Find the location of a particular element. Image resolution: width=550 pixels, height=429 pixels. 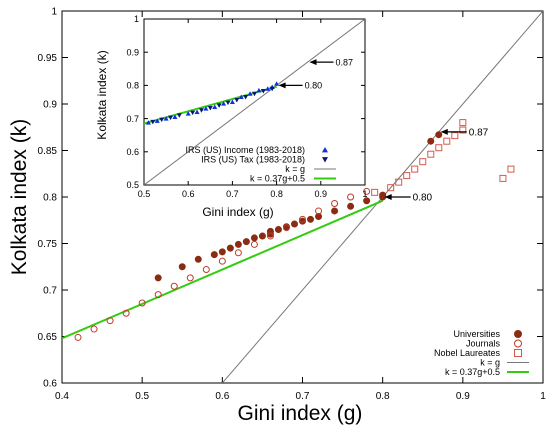

y-tick-label: 1 is located at coordinates (136, 19).